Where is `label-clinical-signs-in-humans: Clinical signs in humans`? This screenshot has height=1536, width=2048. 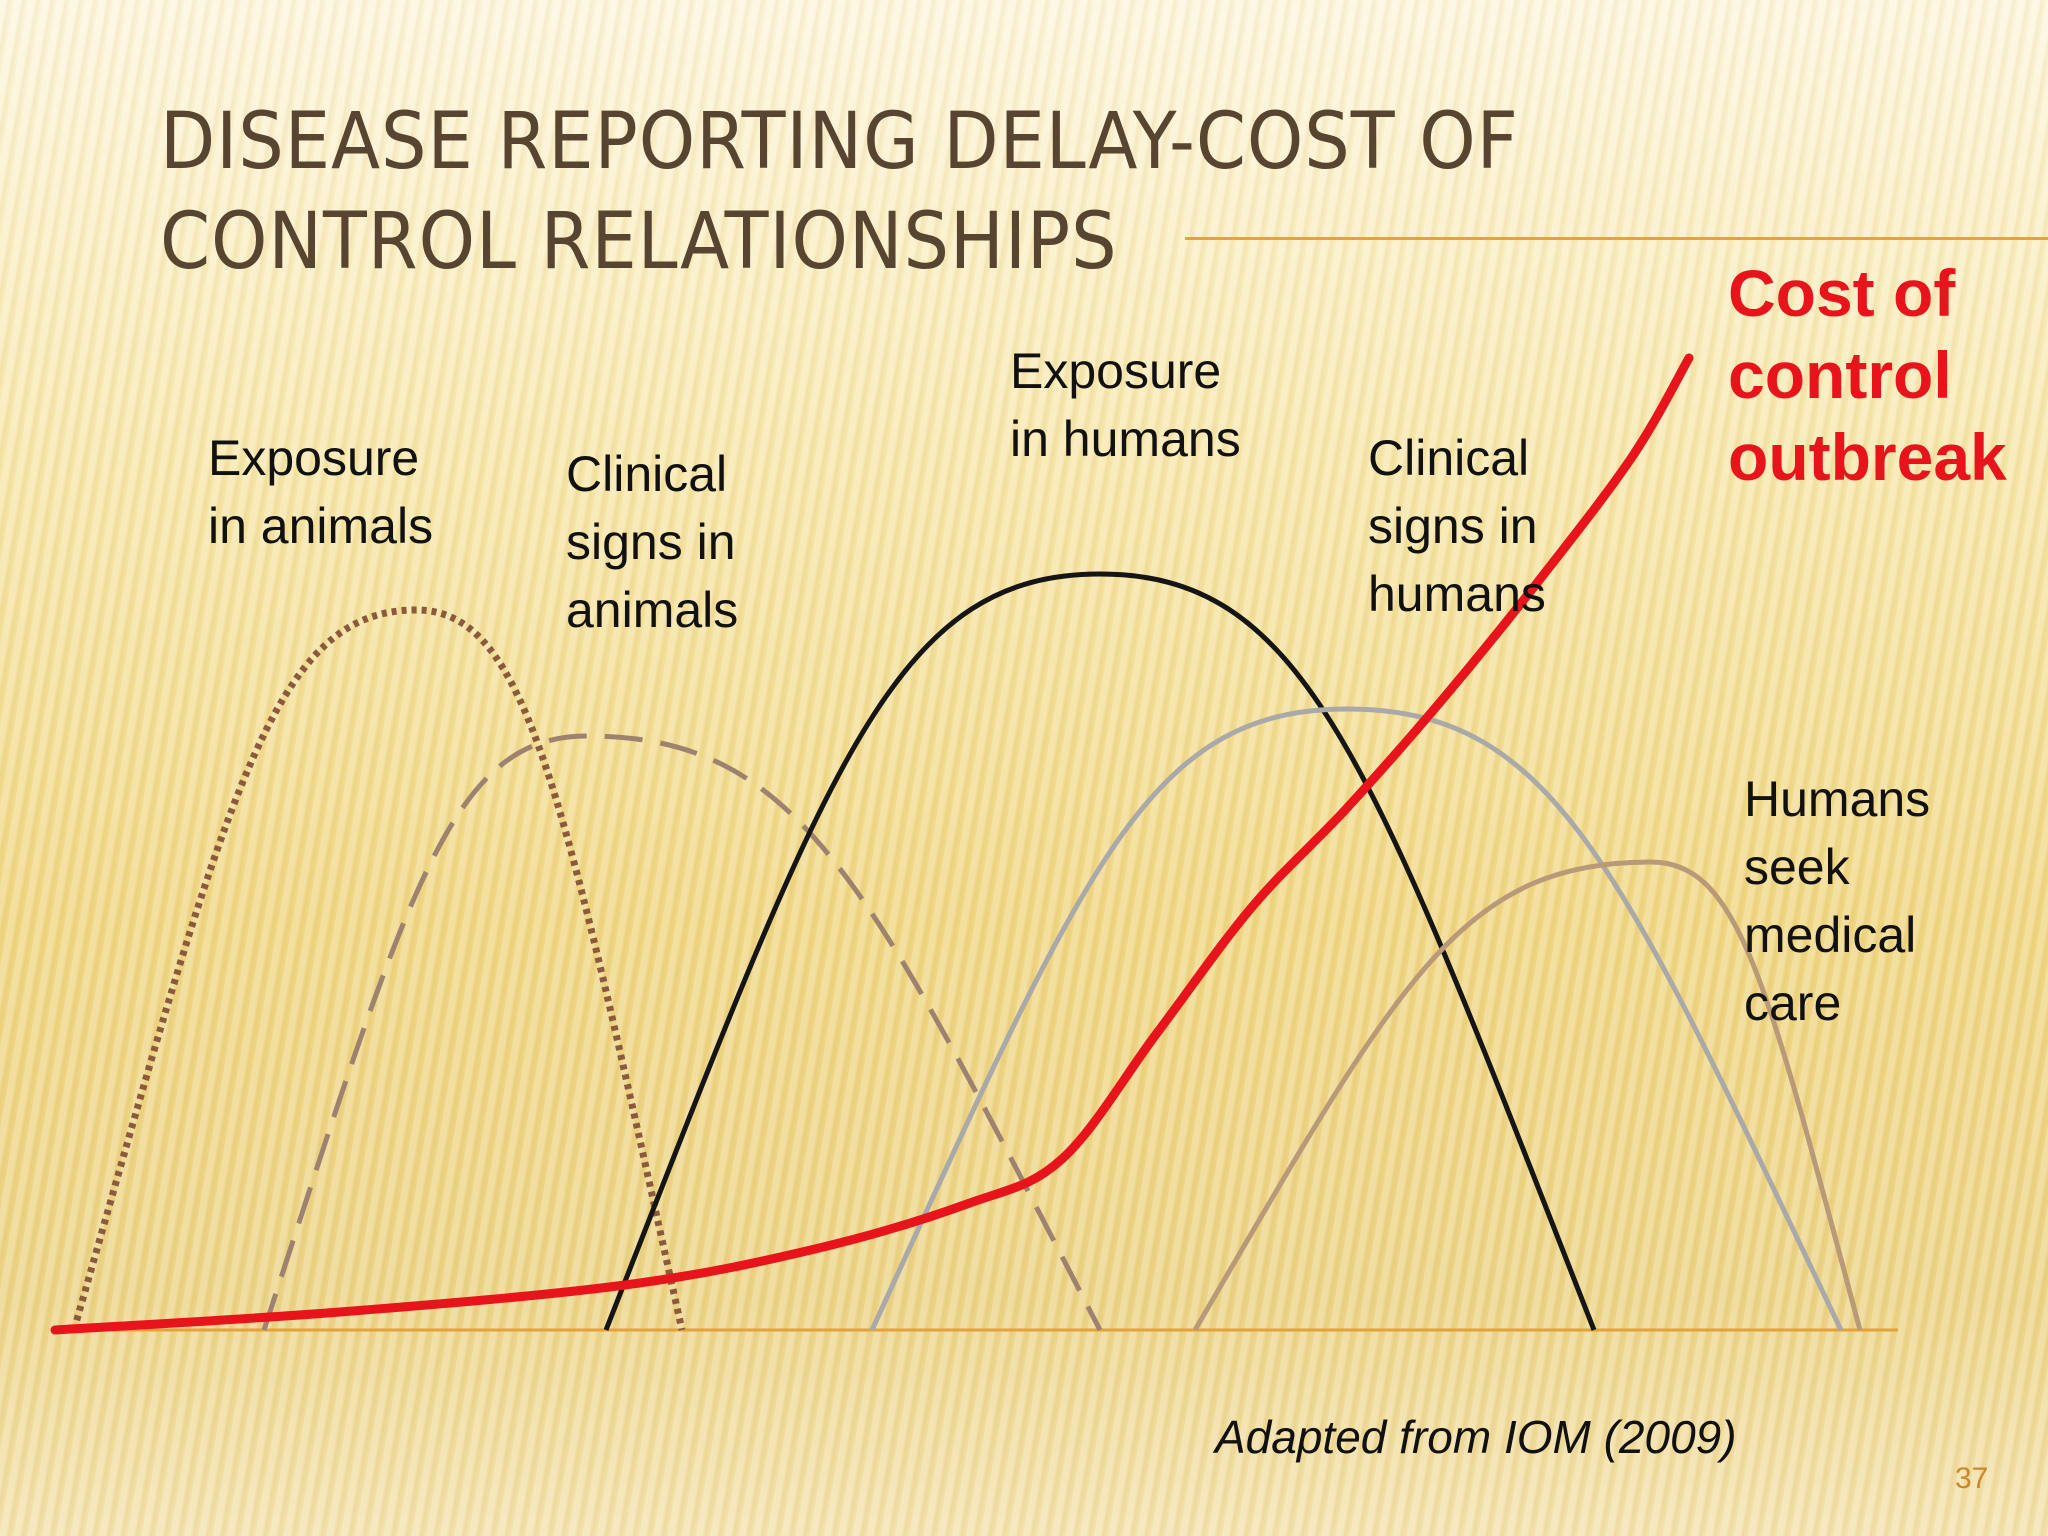 label-clinical-signs-in-humans: Clinical signs in humans is located at coordinates (1457, 526).